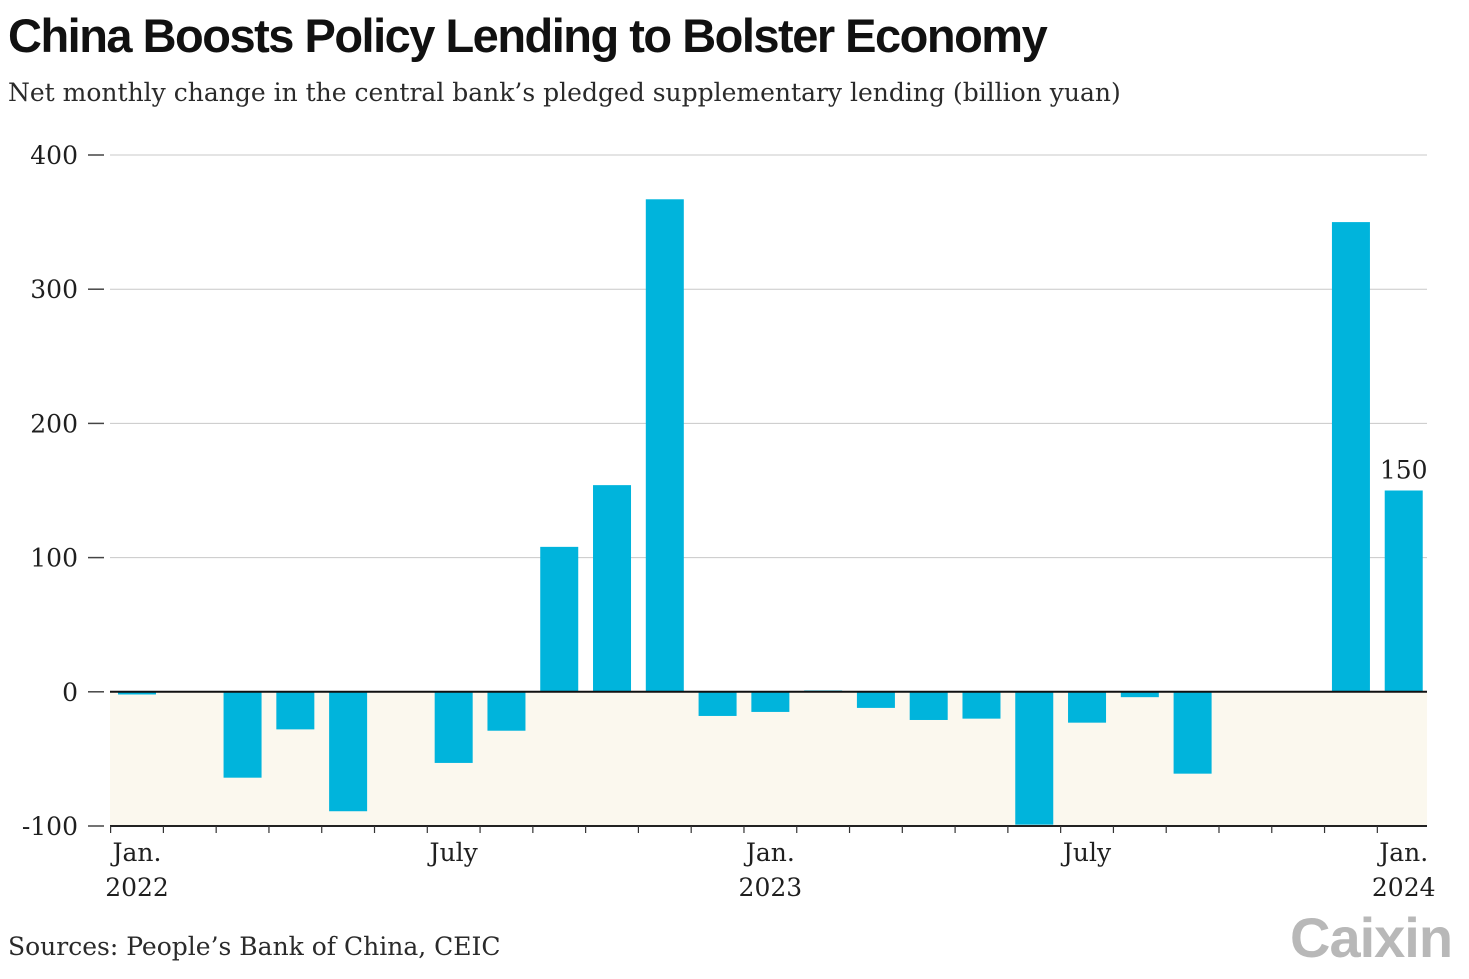  I want to click on y-tick-label: -100, so click(50, 826).